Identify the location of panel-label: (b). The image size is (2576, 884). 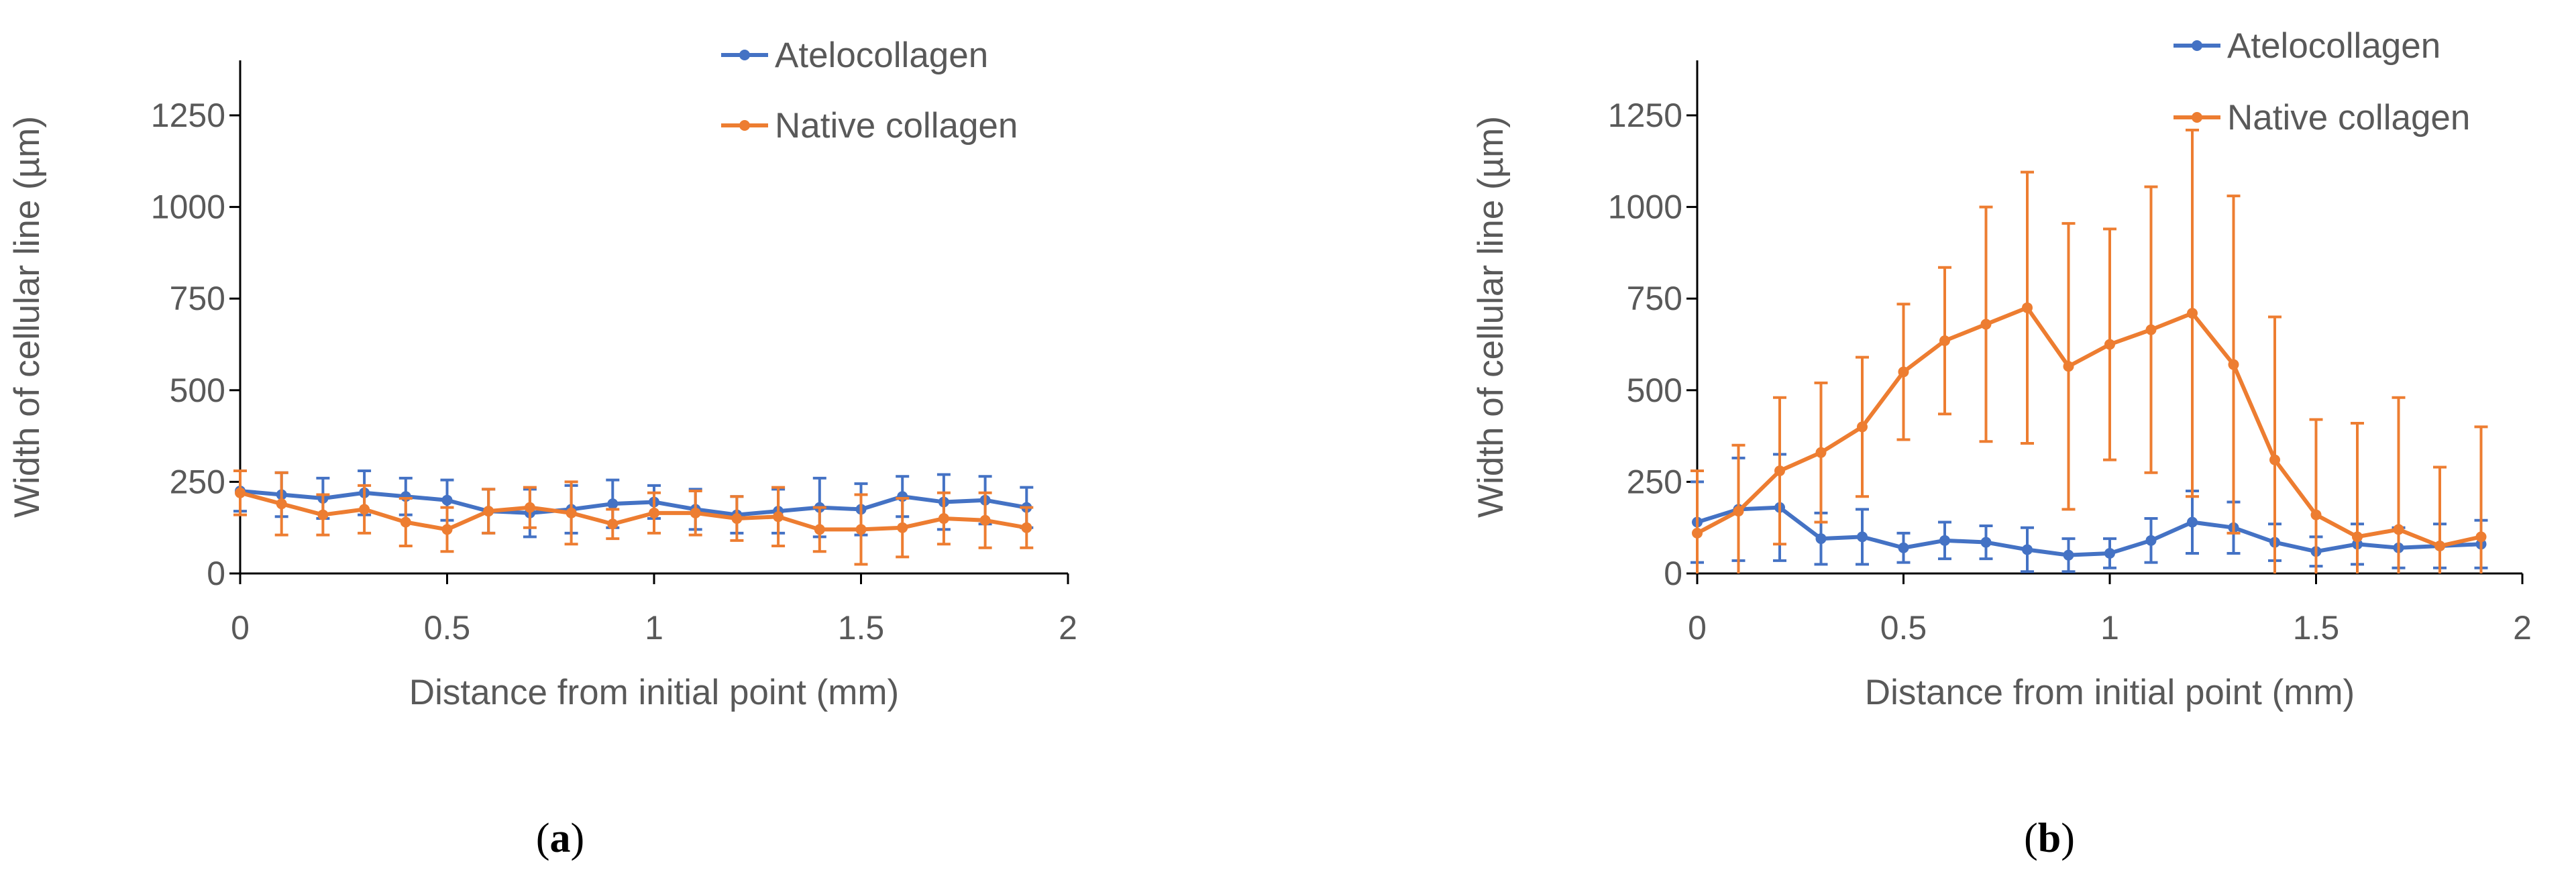
(2049, 839).